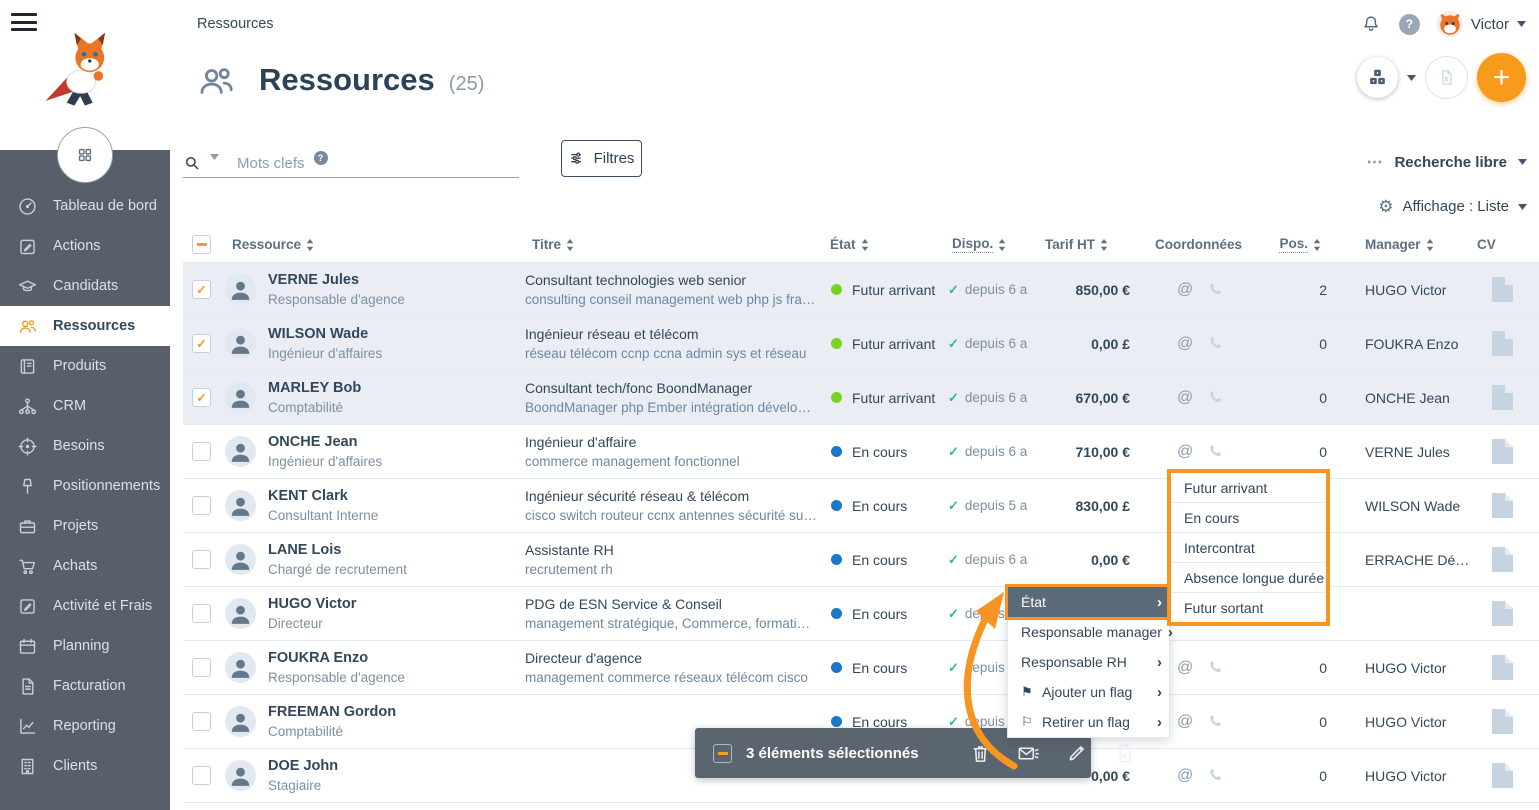  What do you see at coordinates (861, 806) in the screenshot?
I see `table-row: DRH` at bounding box center [861, 806].